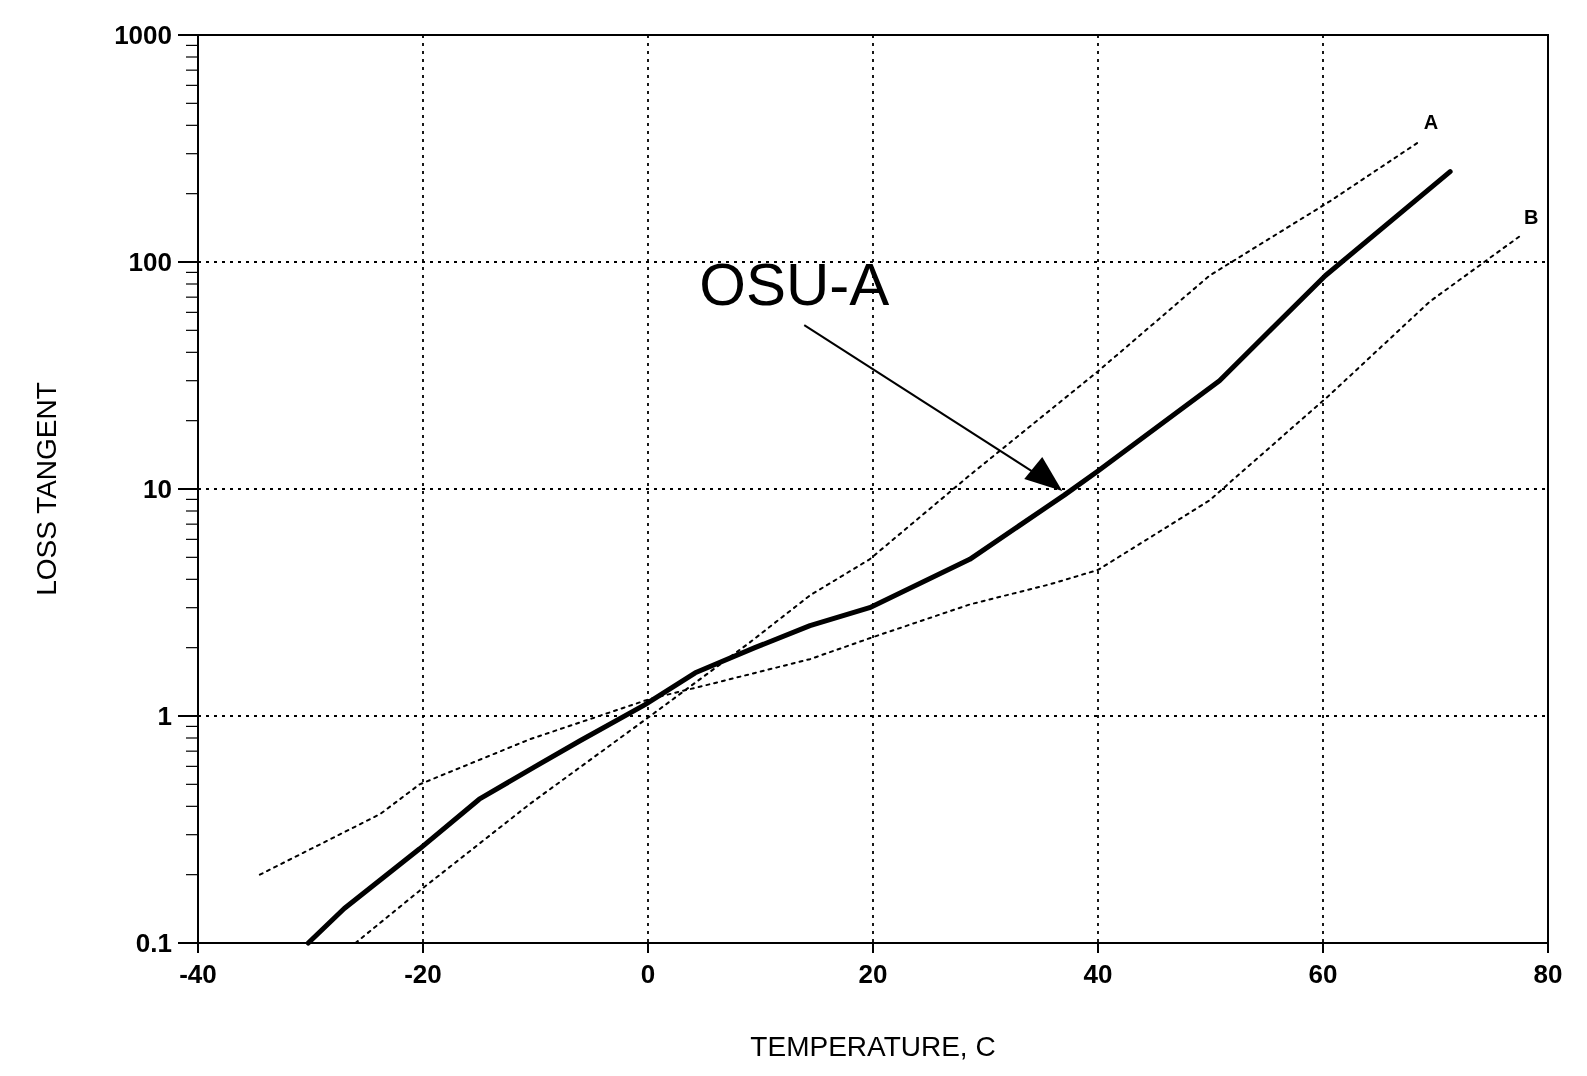 The width and height of the screenshot is (1587, 1076). What do you see at coordinates (143, 35) in the screenshot?
I see `y-tick-label: 1000` at bounding box center [143, 35].